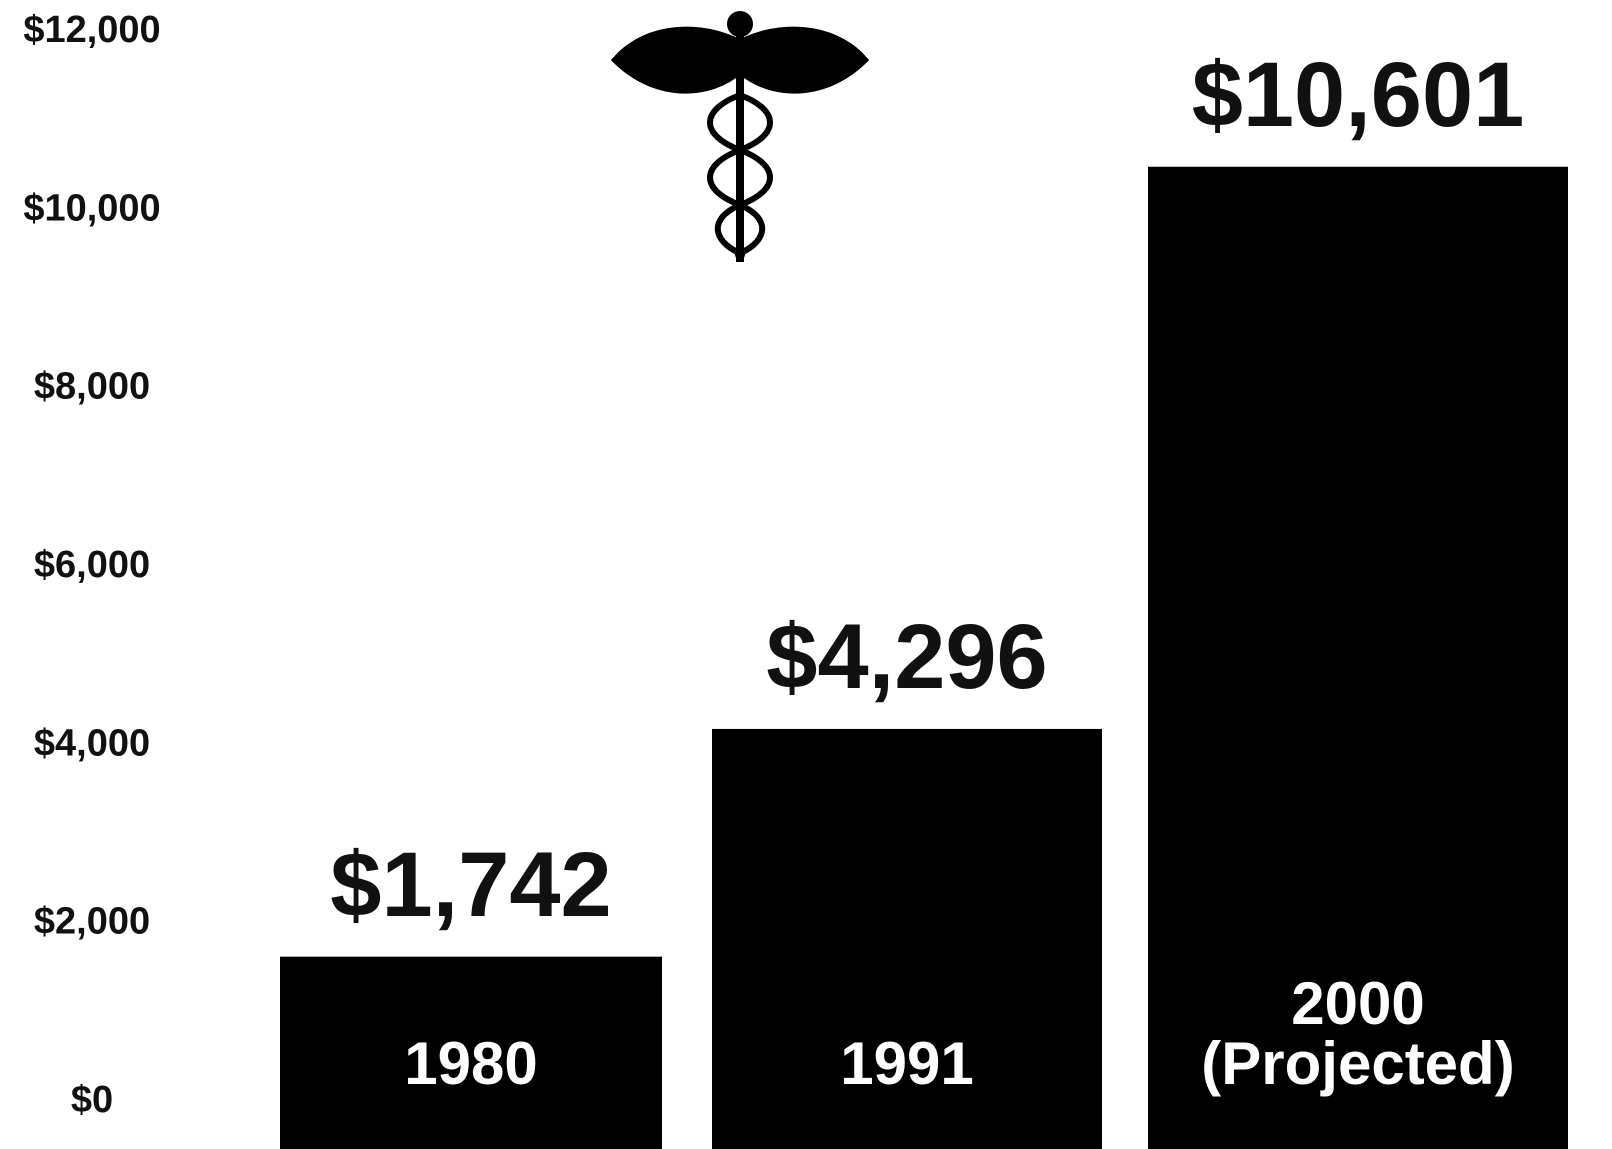 The width and height of the screenshot is (1612, 1149). I want to click on y-tick-label: $4,000, so click(92, 743).